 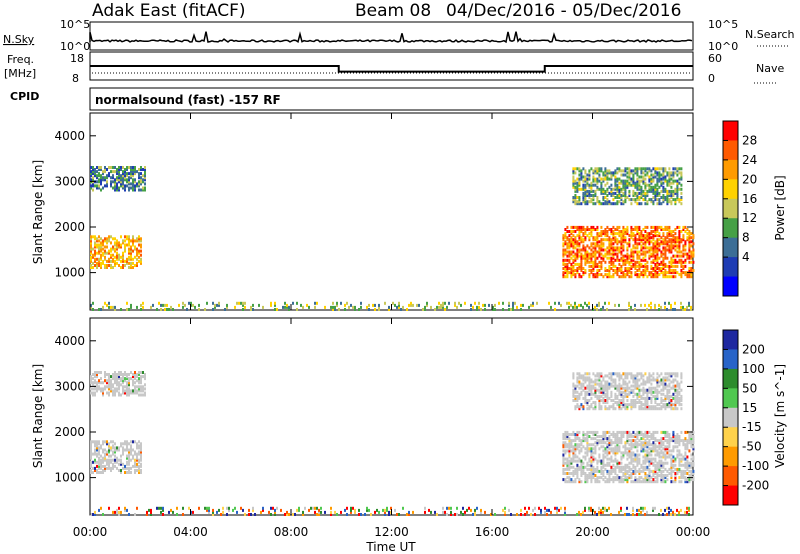 I want to click on time-axis-label: Time UT, so click(x=390, y=547).